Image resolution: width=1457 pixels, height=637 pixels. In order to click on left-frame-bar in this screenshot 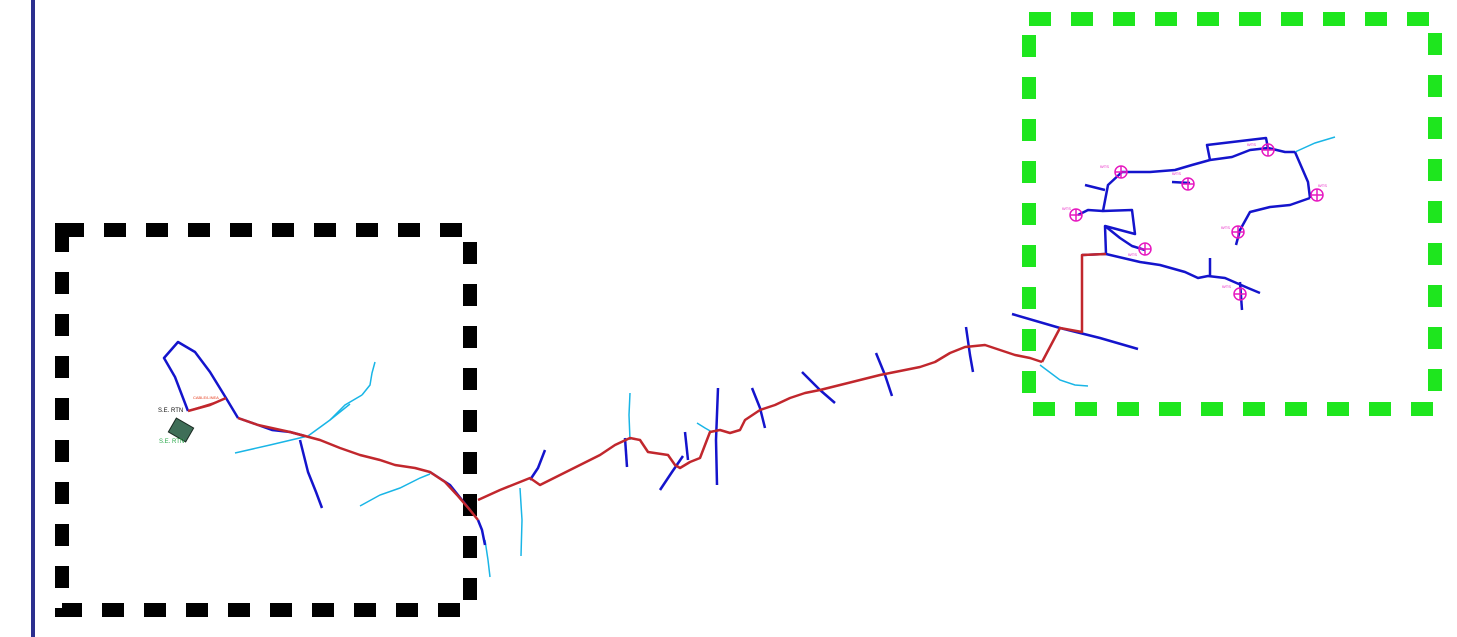, I will do `click(33, 318)`.